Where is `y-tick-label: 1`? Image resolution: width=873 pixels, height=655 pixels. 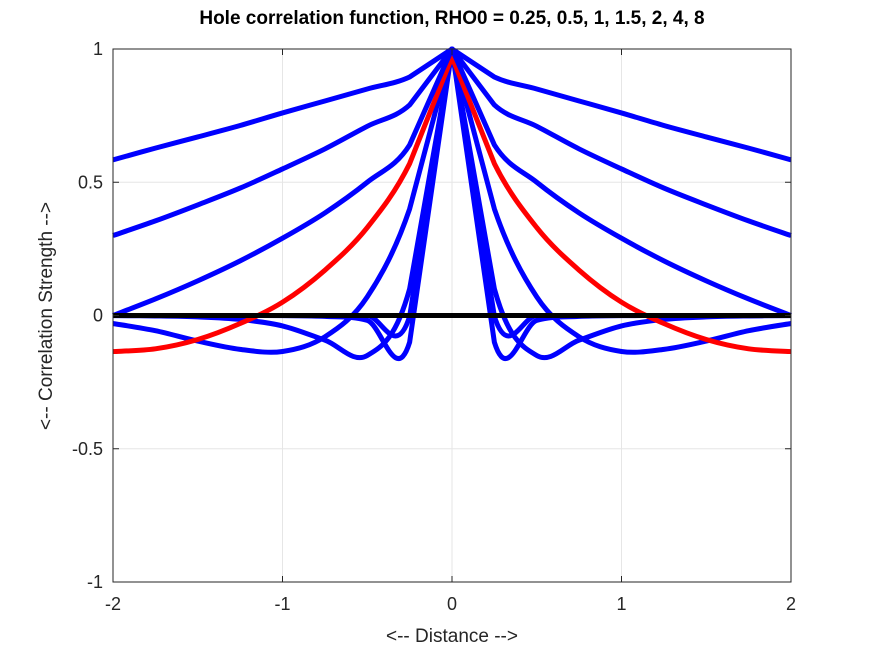 y-tick-label: 1 is located at coordinates (98, 49).